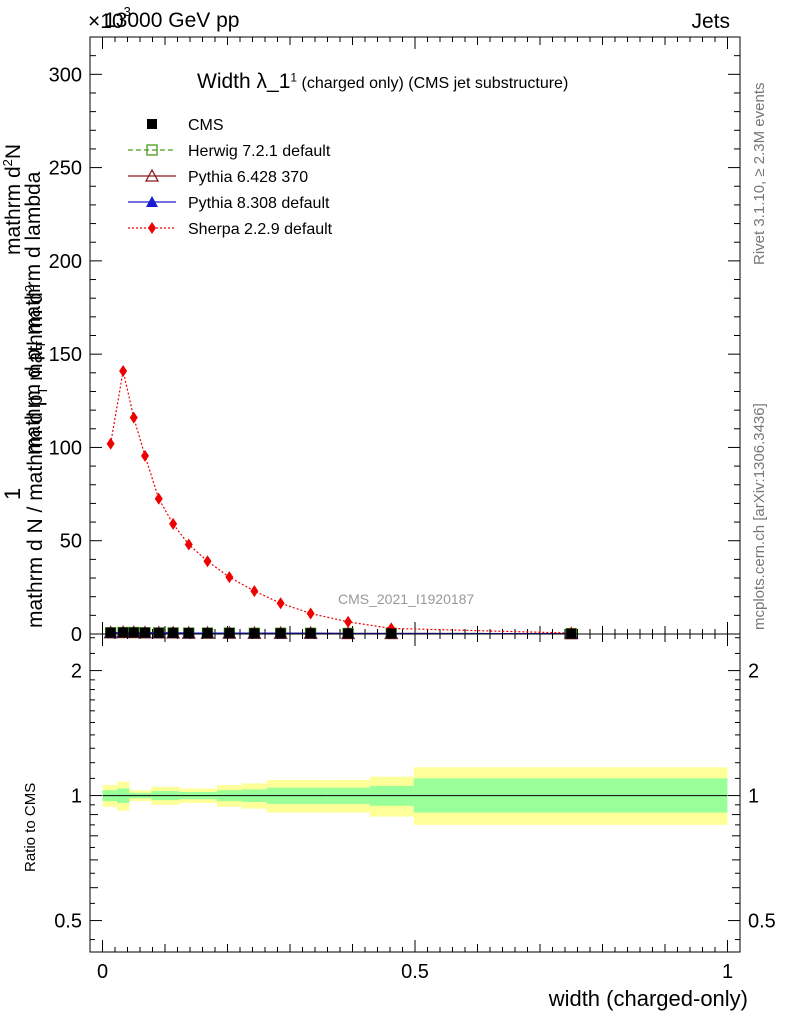 This screenshot has width=786, height=1024. Describe the element at coordinates (35, 313) in the screenshot. I see `y-axis-lower: mathrm d pT mathrm d lambda` at that location.